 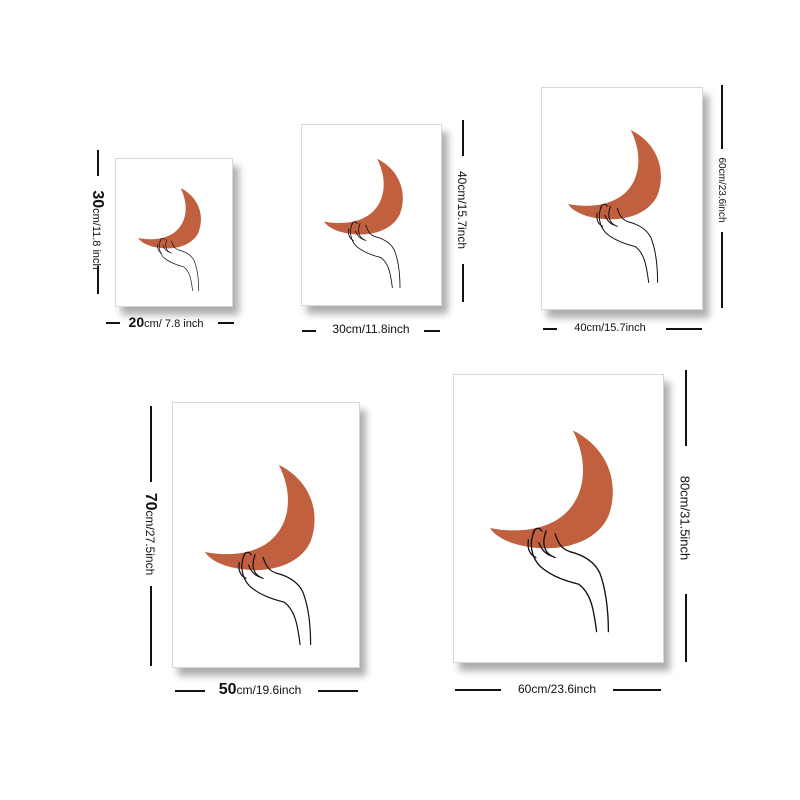 I want to click on width-label: 30cm/11.8inch, so click(x=370, y=329).